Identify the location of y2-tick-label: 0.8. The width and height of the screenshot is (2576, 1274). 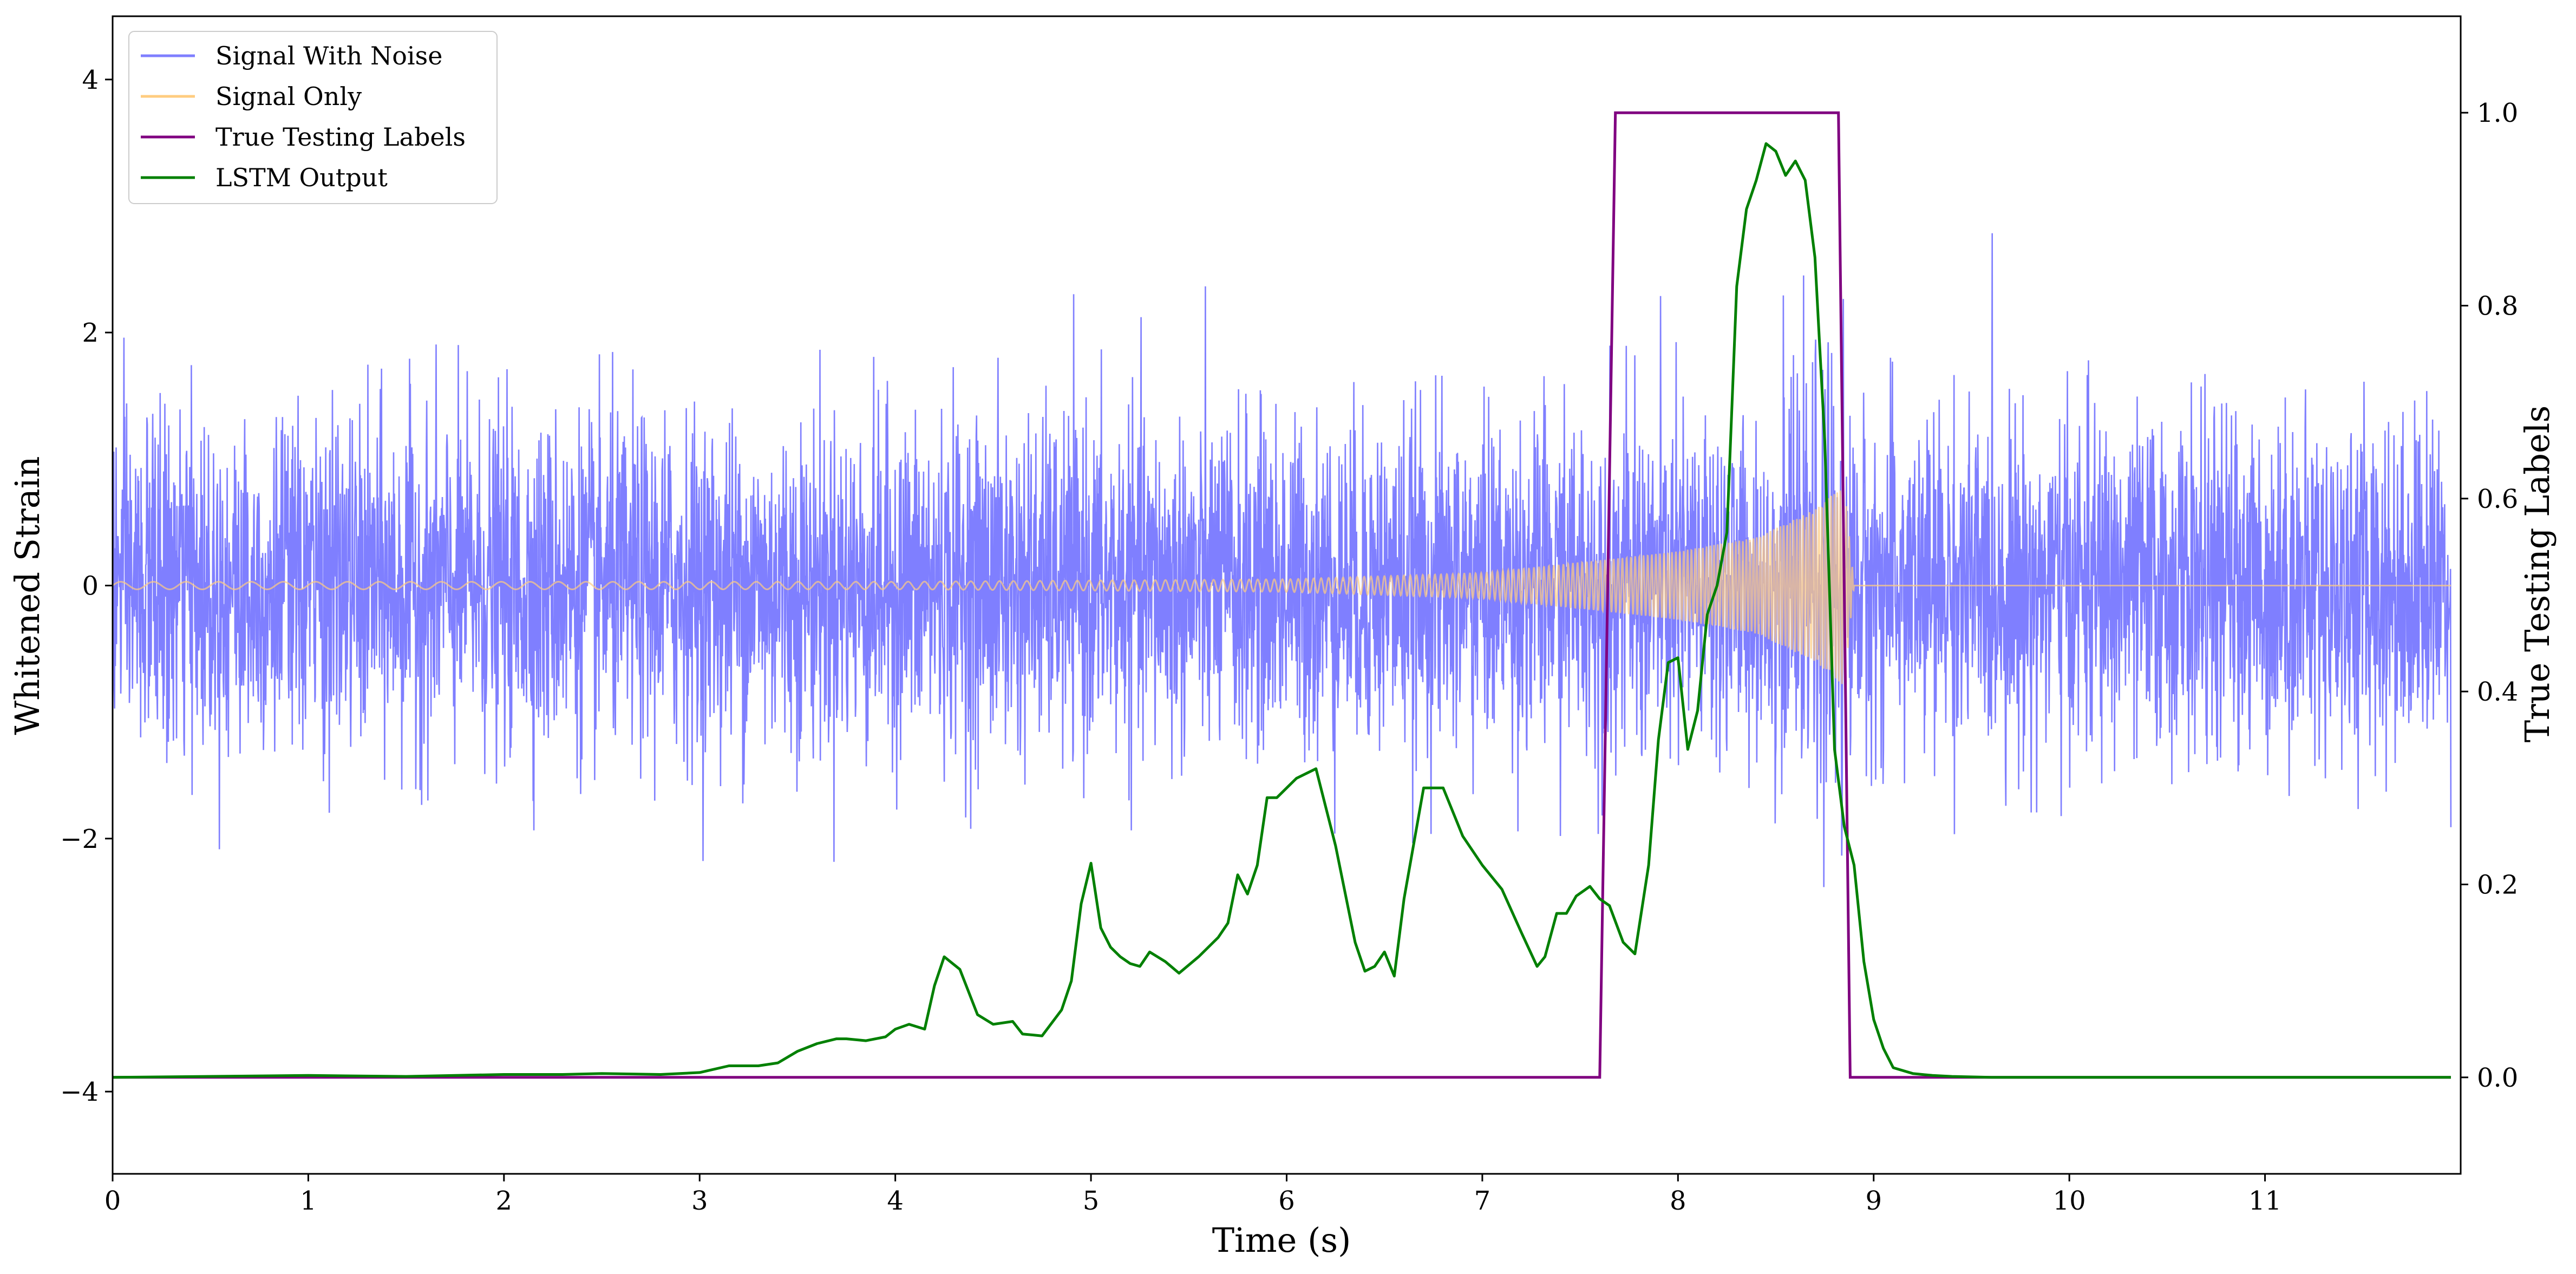
(2497, 306).